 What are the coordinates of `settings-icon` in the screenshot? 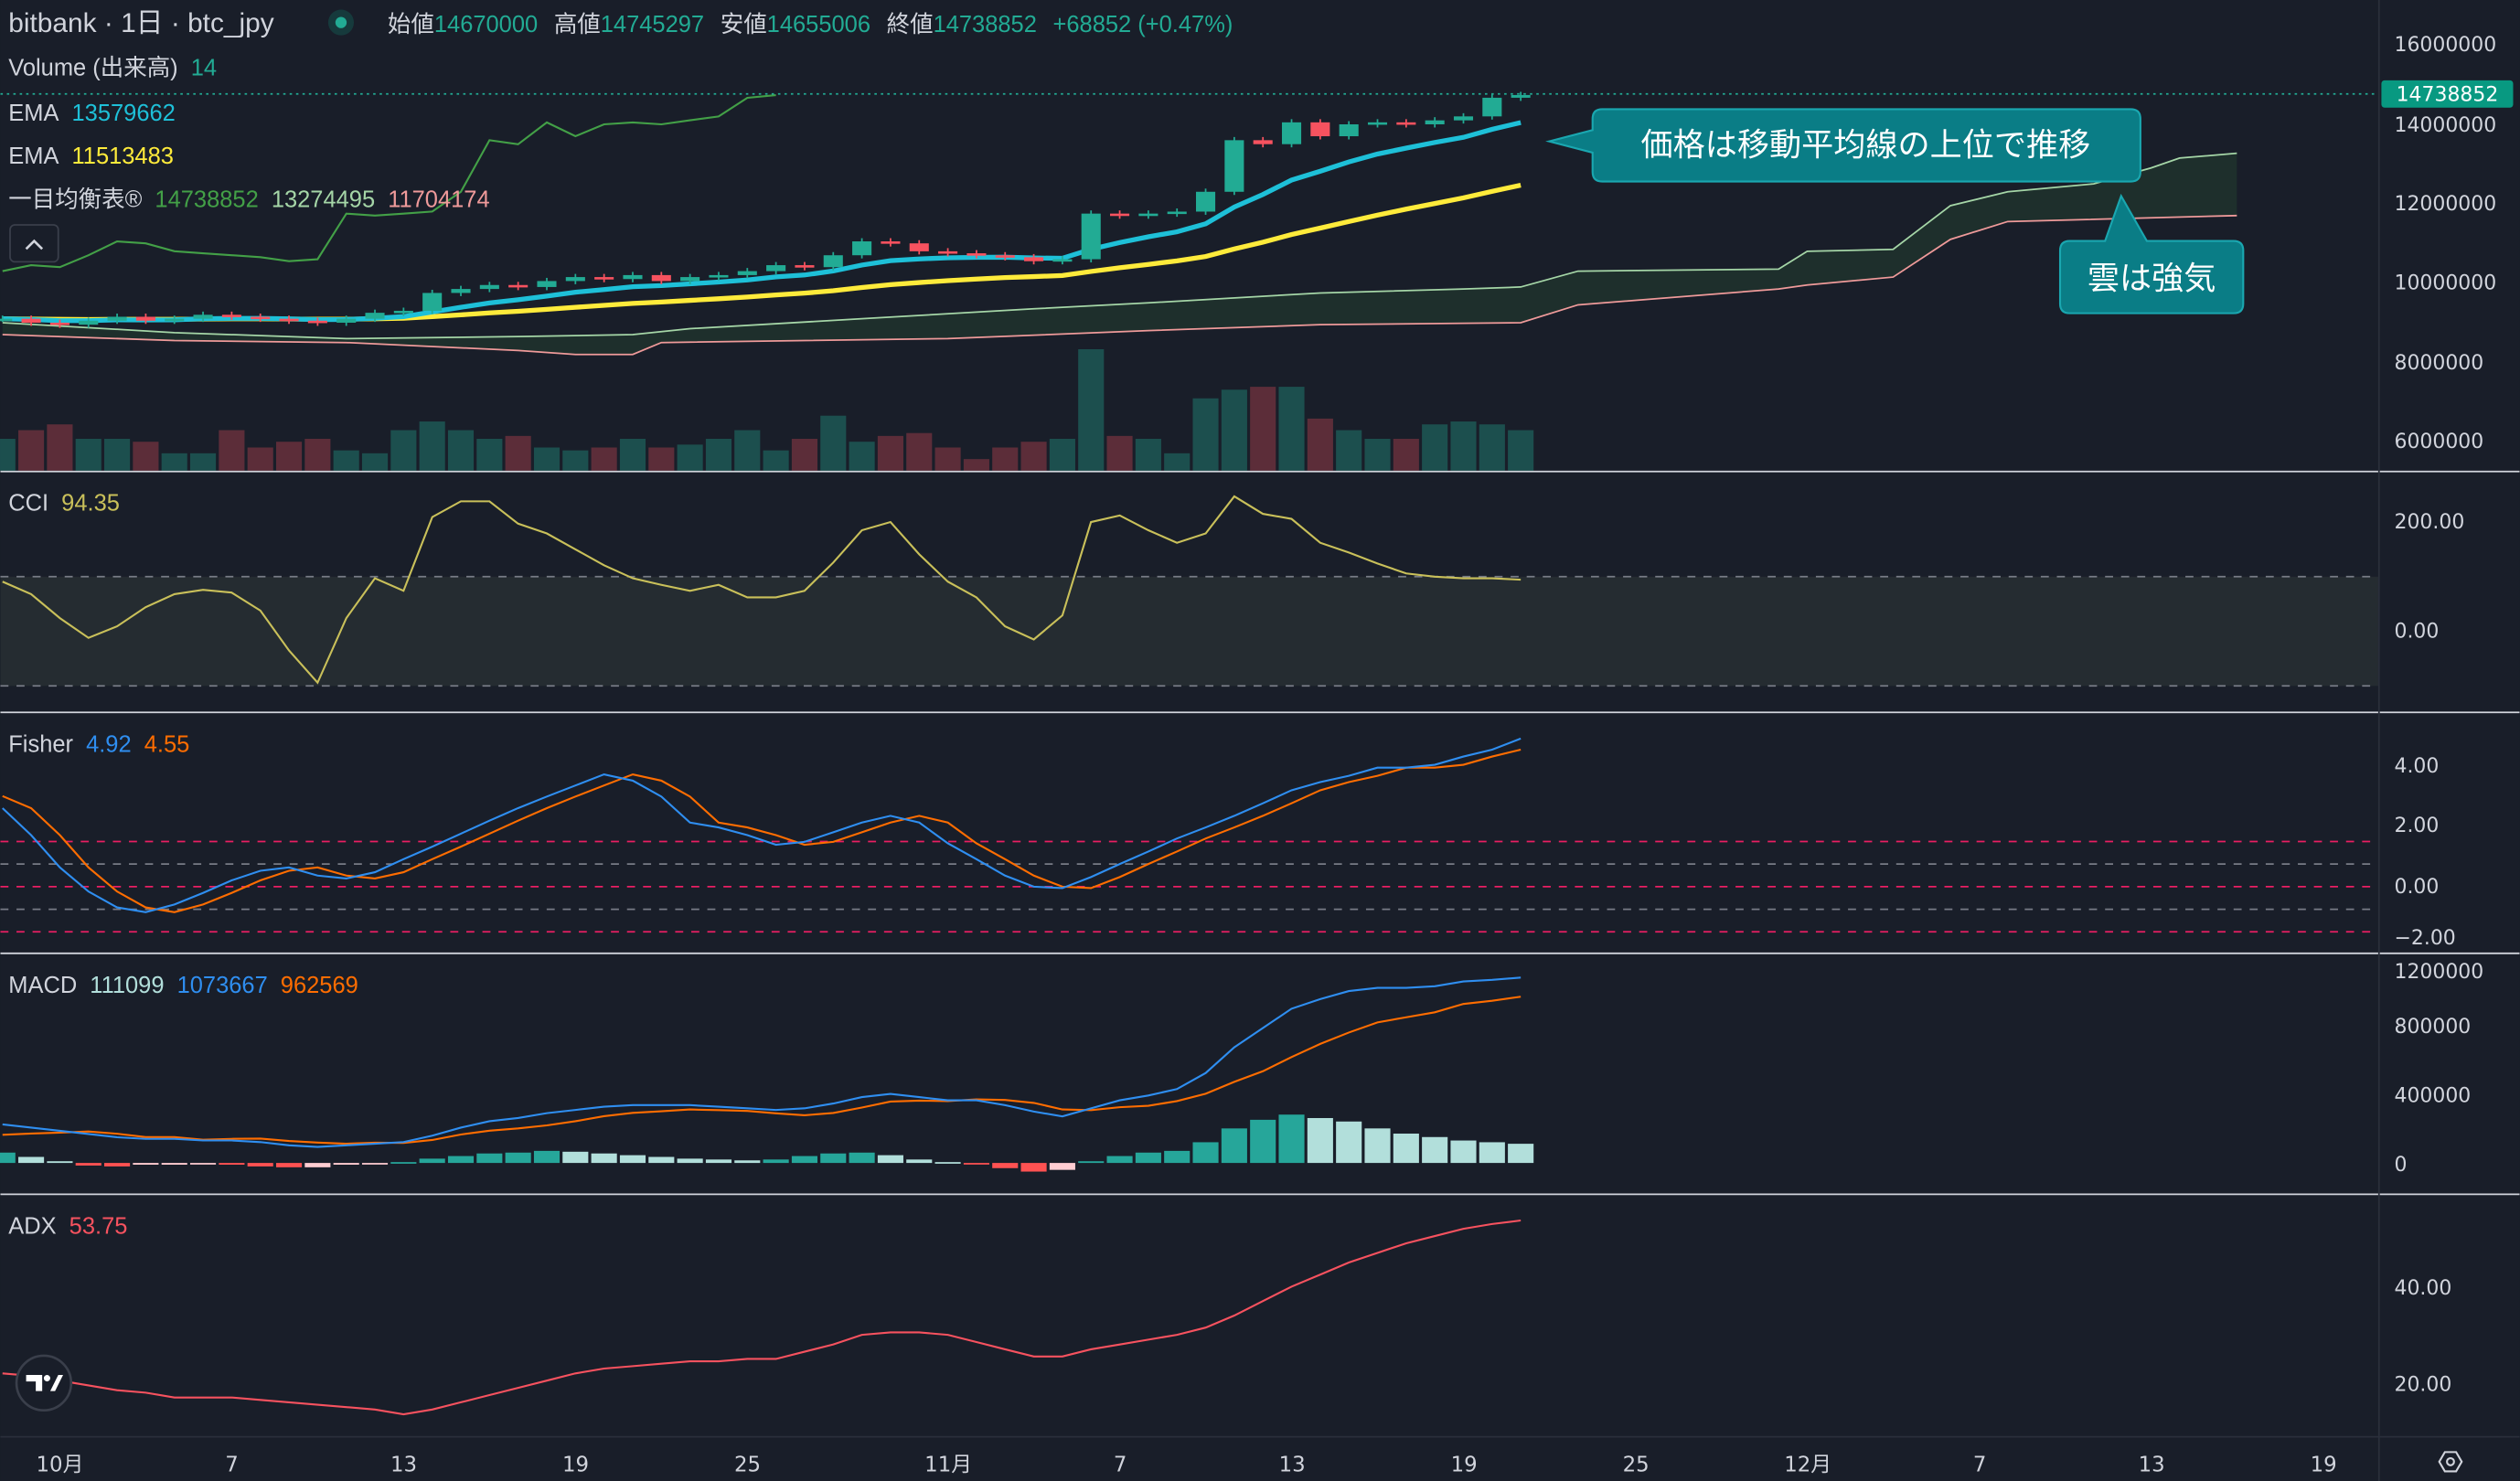 It's located at (2450, 1462).